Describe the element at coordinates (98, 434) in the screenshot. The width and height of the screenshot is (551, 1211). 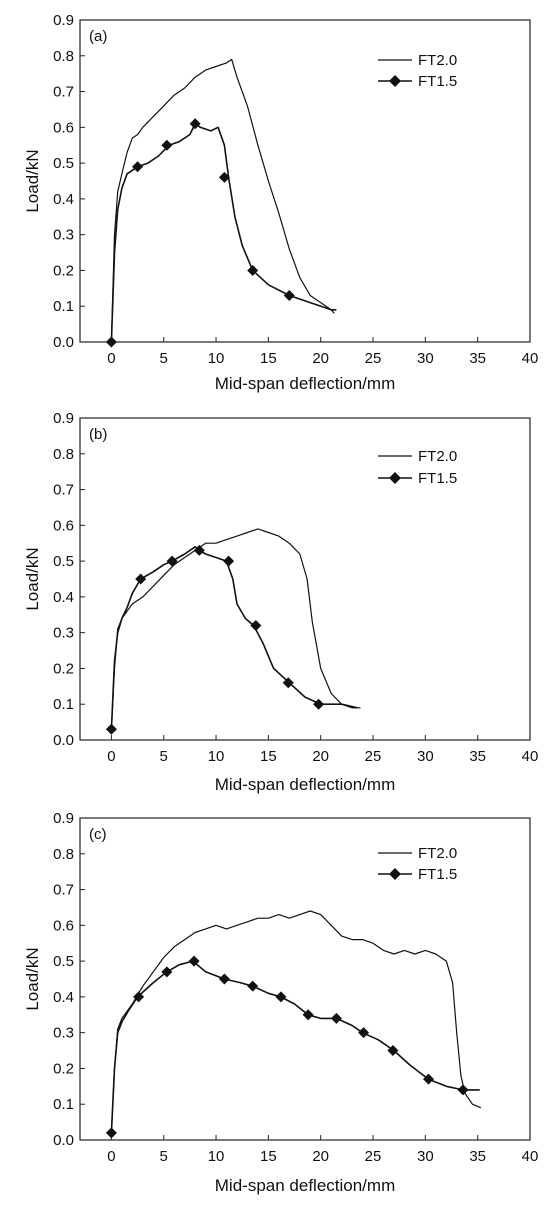
I see `panel-label: (b)` at that location.